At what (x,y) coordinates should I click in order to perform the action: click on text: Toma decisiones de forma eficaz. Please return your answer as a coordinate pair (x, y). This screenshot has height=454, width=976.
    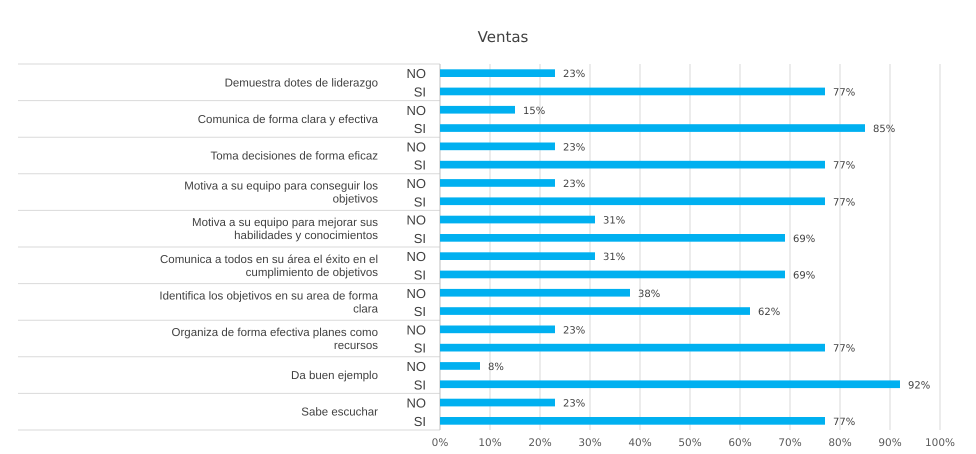
    Looking at the image, I should click on (294, 156).